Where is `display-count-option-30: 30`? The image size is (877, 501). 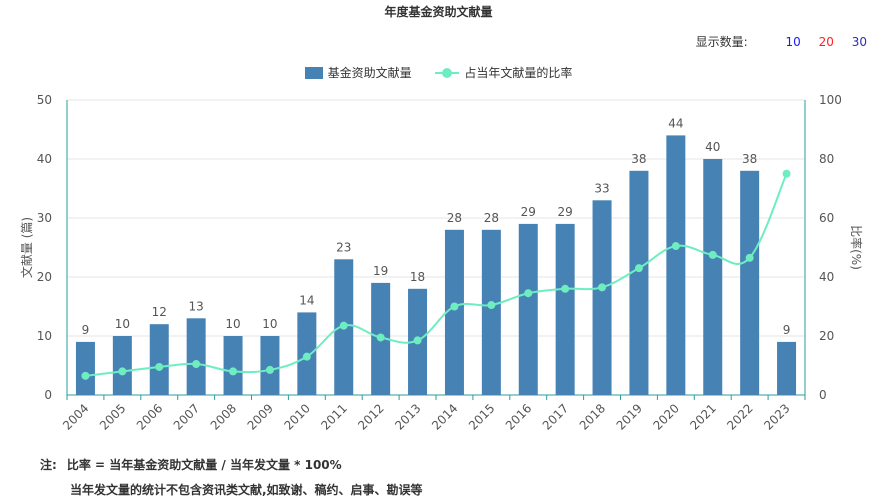
display-count-option-30: 30 is located at coordinates (859, 42).